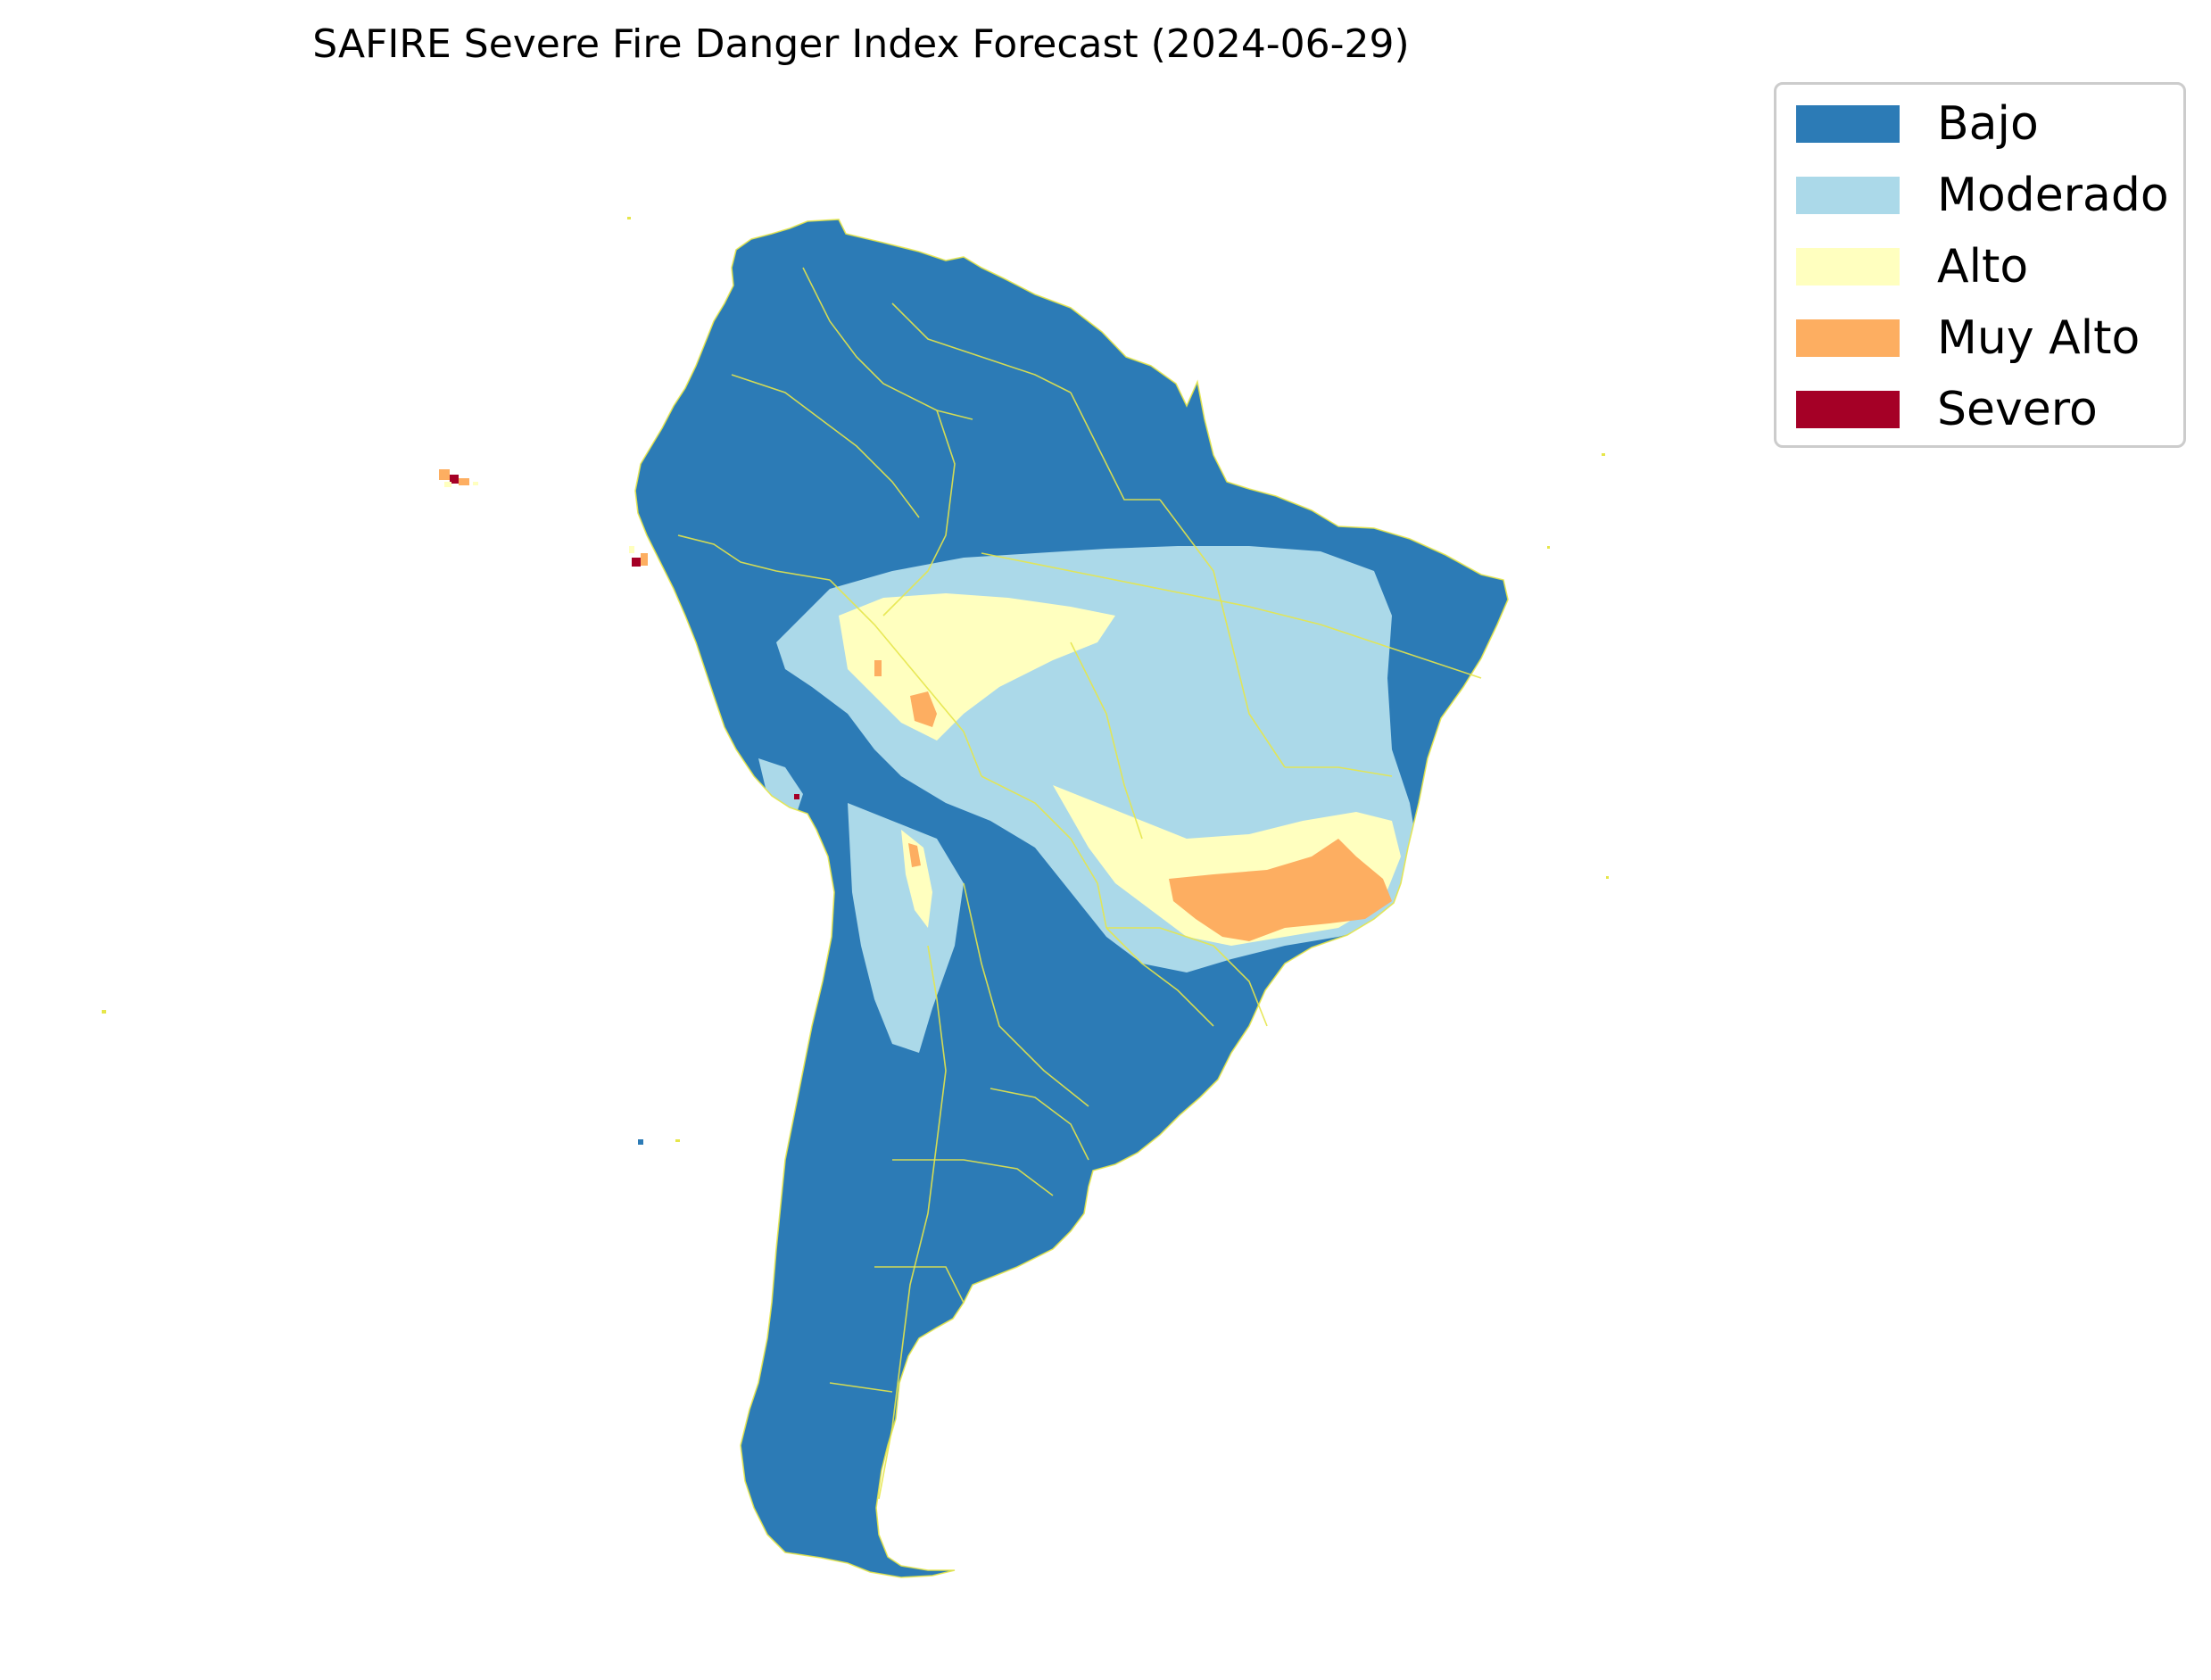 Image resolution: width=2211 pixels, height=1680 pixels. What do you see at coordinates (780, 789) in the screenshot?
I see `zone-moderado-coast` at bounding box center [780, 789].